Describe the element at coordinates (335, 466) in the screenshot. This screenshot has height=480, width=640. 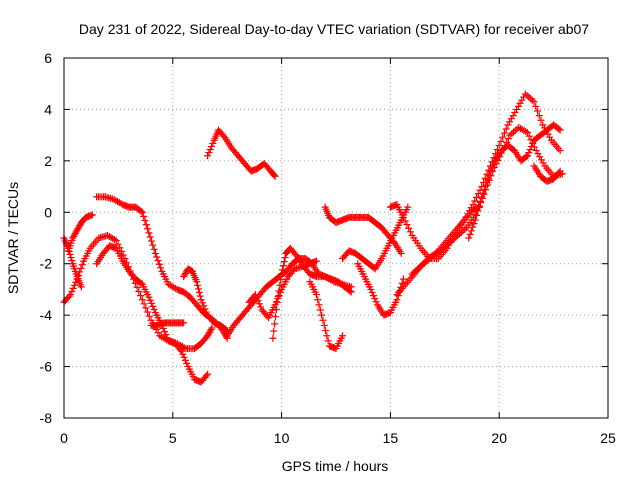
I see `x-axis-label: GPS time / hours` at that location.